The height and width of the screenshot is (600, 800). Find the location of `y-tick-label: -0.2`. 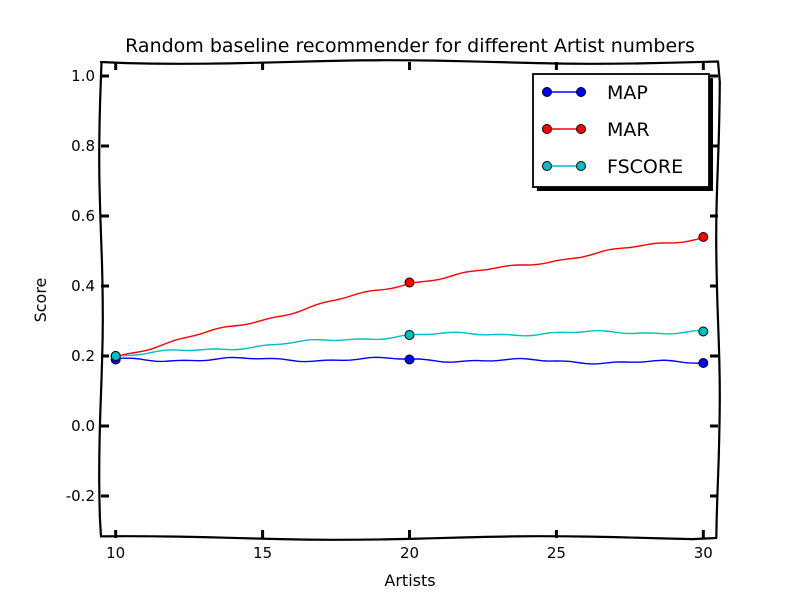

y-tick-label: -0.2 is located at coordinates (80, 496).